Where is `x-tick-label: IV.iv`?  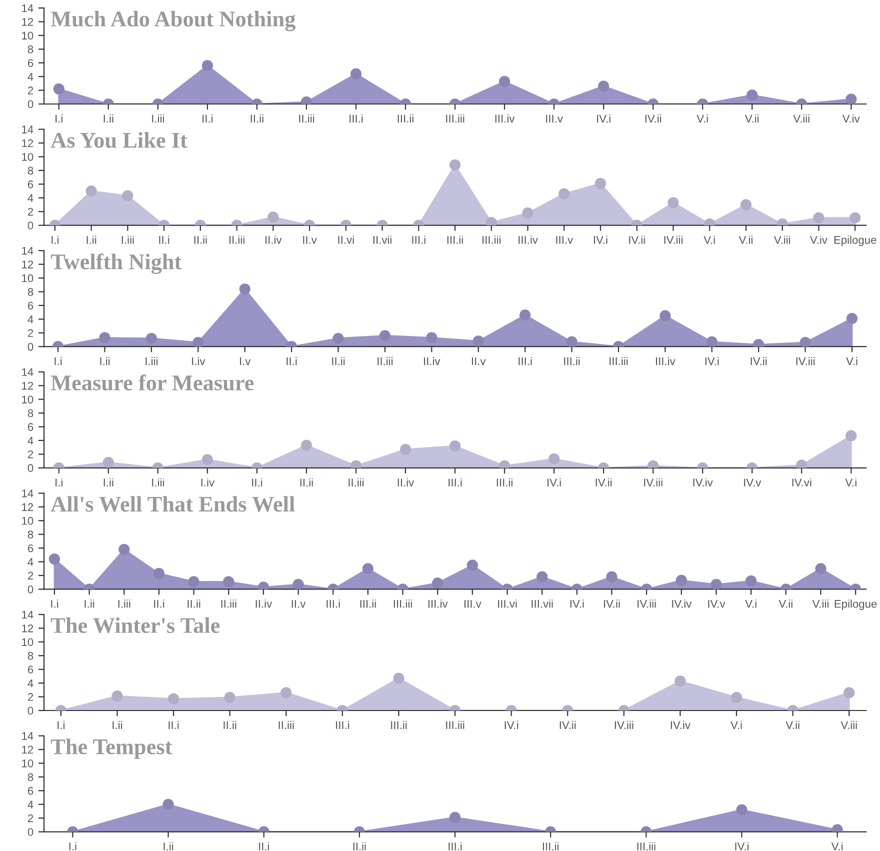 x-tick-label: IV.iv is located at coordinates (703, 482).